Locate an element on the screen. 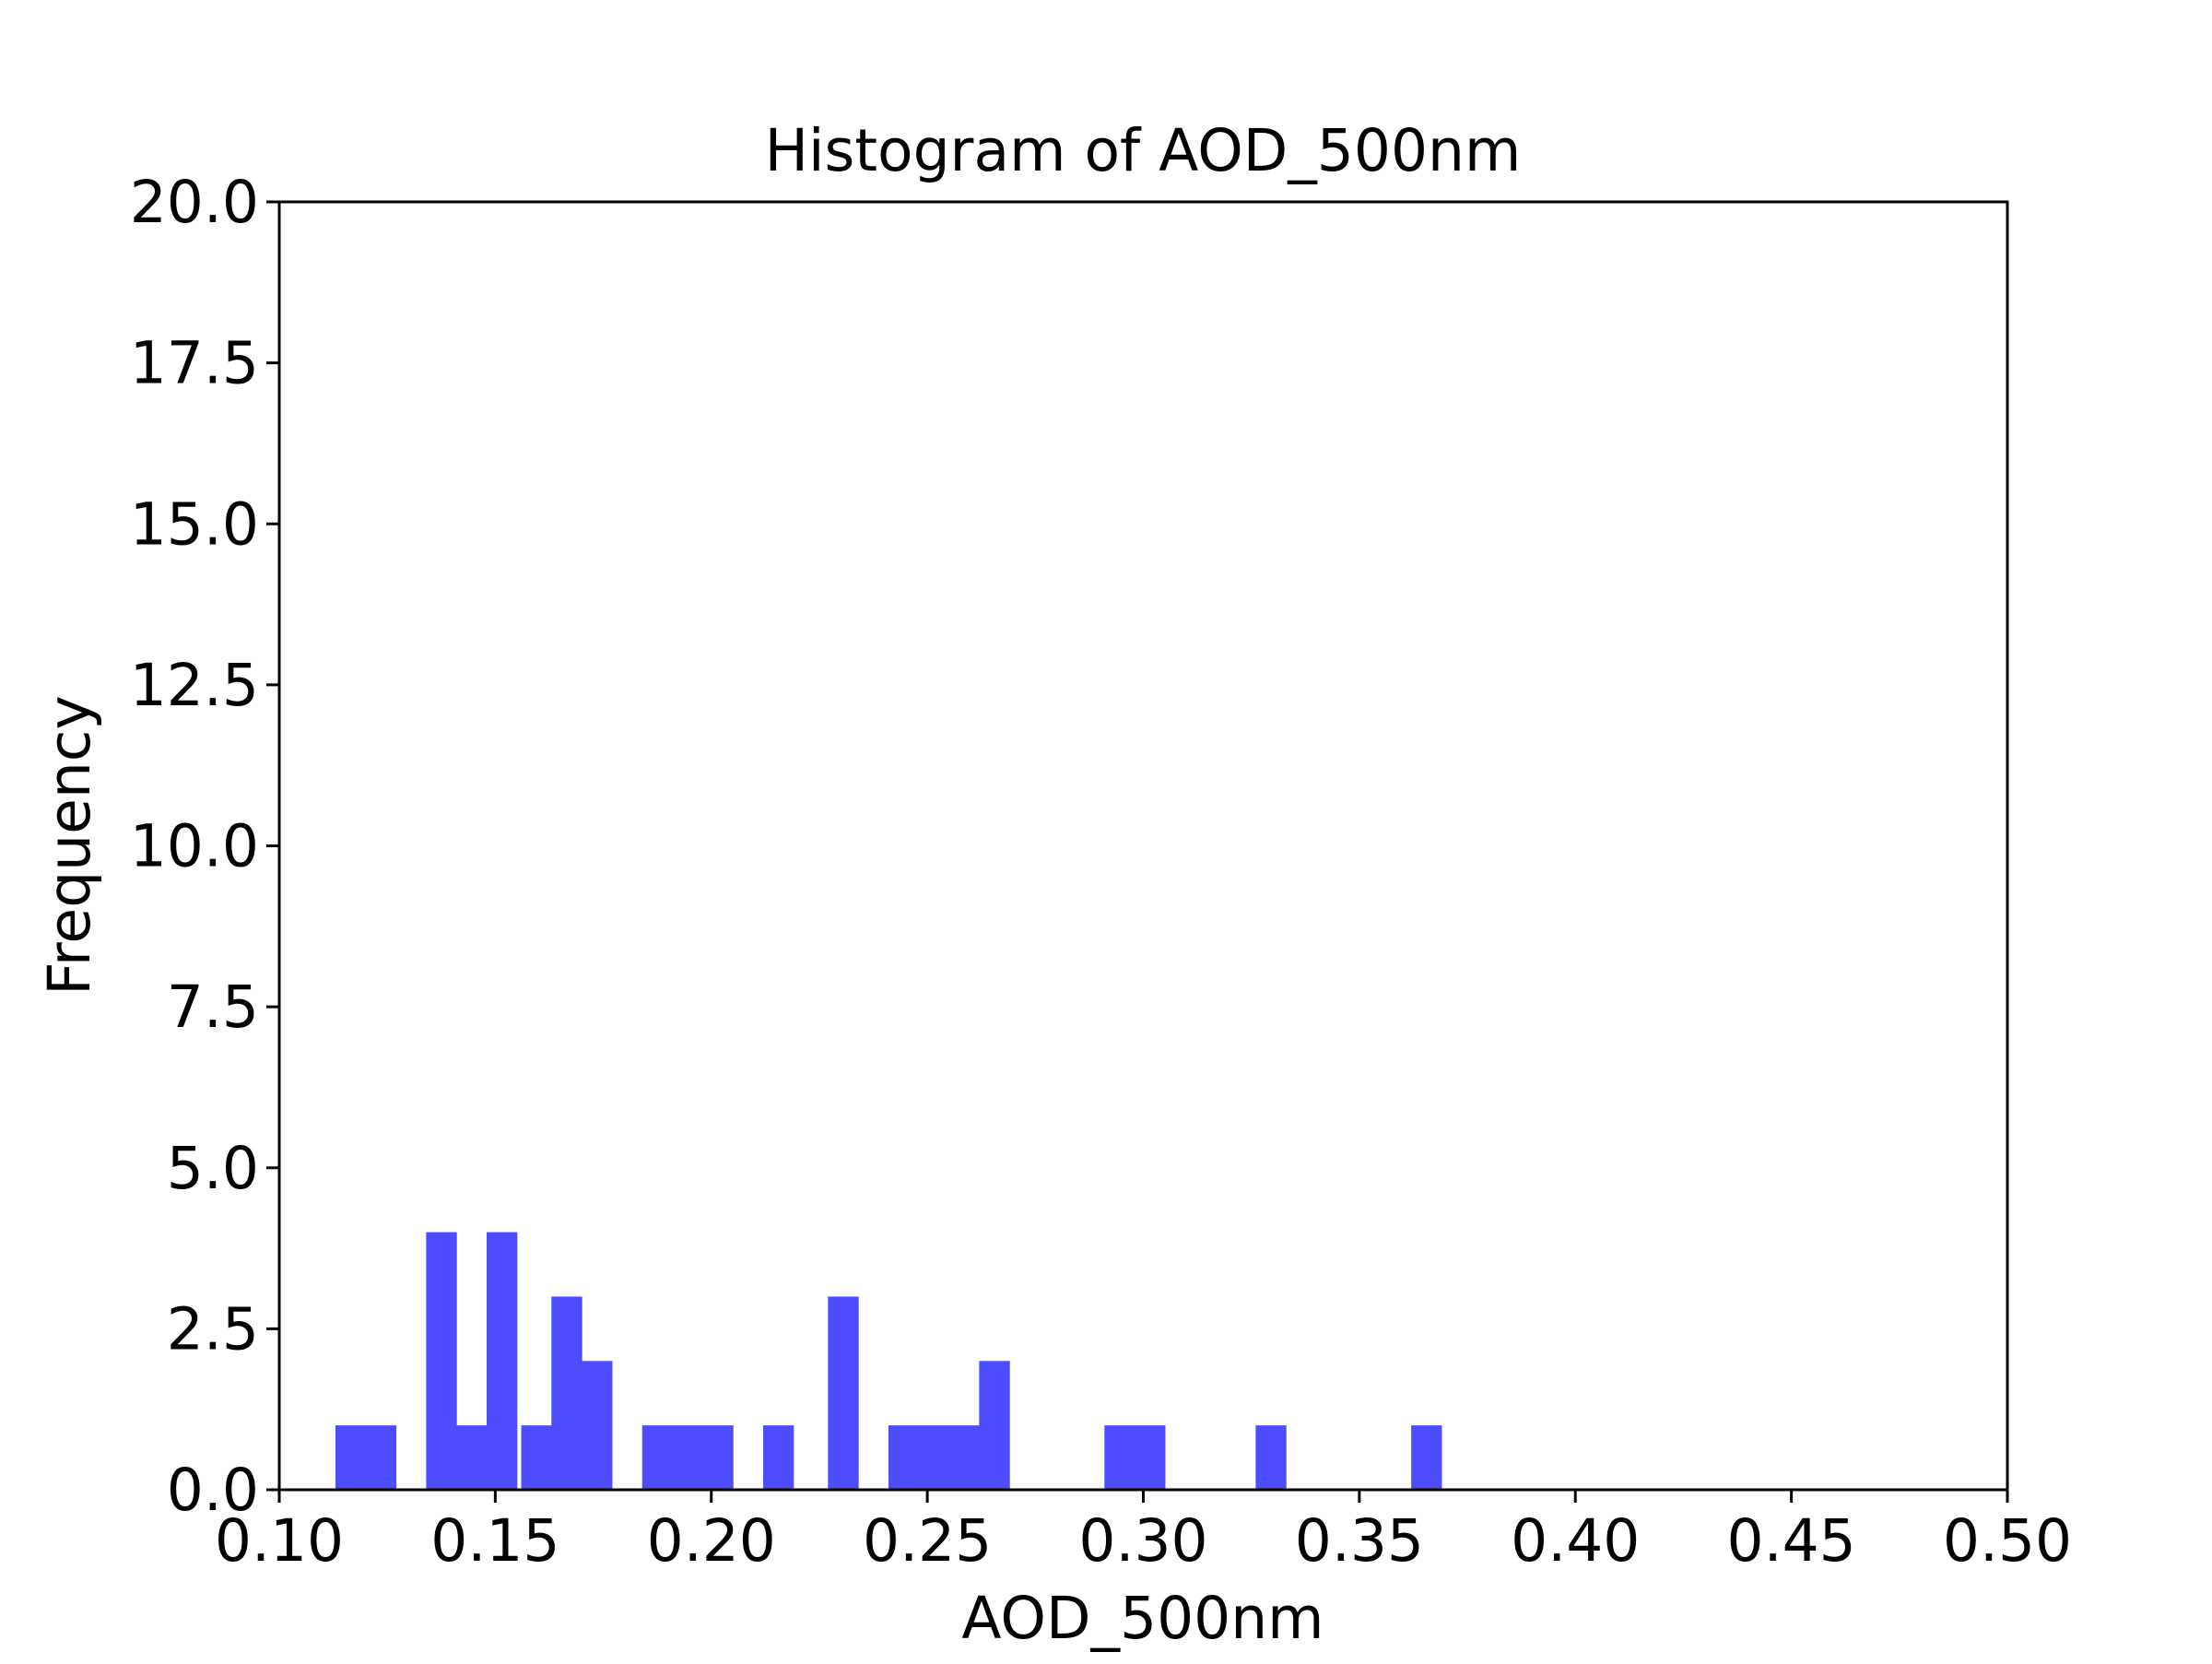 This screenshot has width=2212, height=1664. x-tick-label: 0.35 is located at coordinates (1359, 1541).